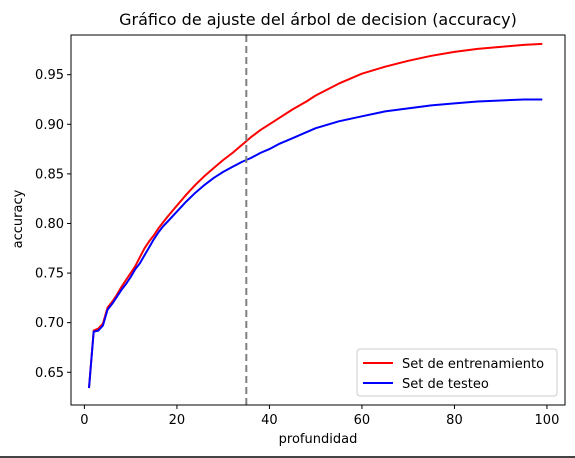 The height and width of the screenshot is (458, 575). Describe the element at coordinates (362, 420) in the screenshot. I see `x-tick-label: 60` at that location.